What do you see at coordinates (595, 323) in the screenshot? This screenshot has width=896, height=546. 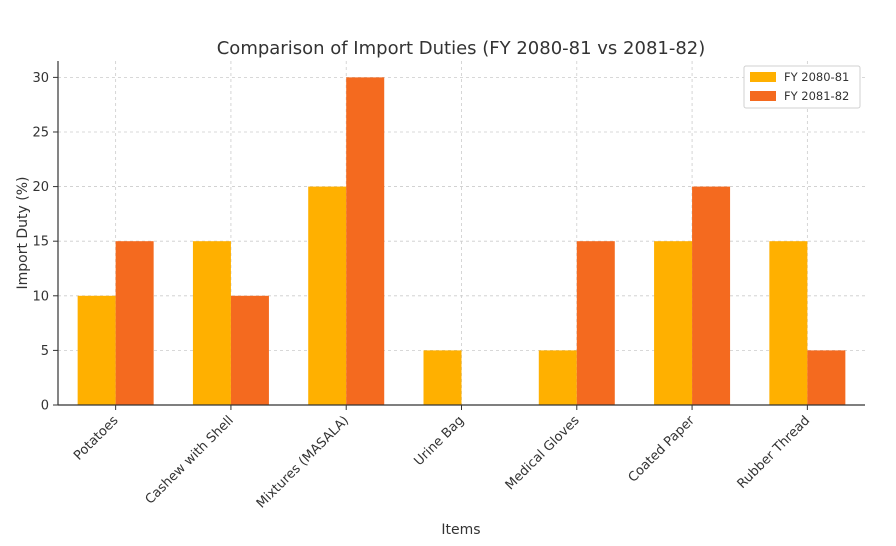 I see `bar-fy-2081-82-medical-gloves` at bounding box center [595, 323].